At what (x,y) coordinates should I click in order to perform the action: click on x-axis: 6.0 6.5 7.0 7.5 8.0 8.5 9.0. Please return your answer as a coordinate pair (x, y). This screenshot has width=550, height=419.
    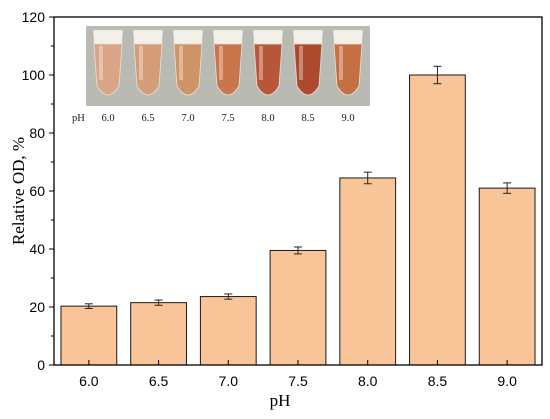
    Looking at the image, I should click on (298, 374).